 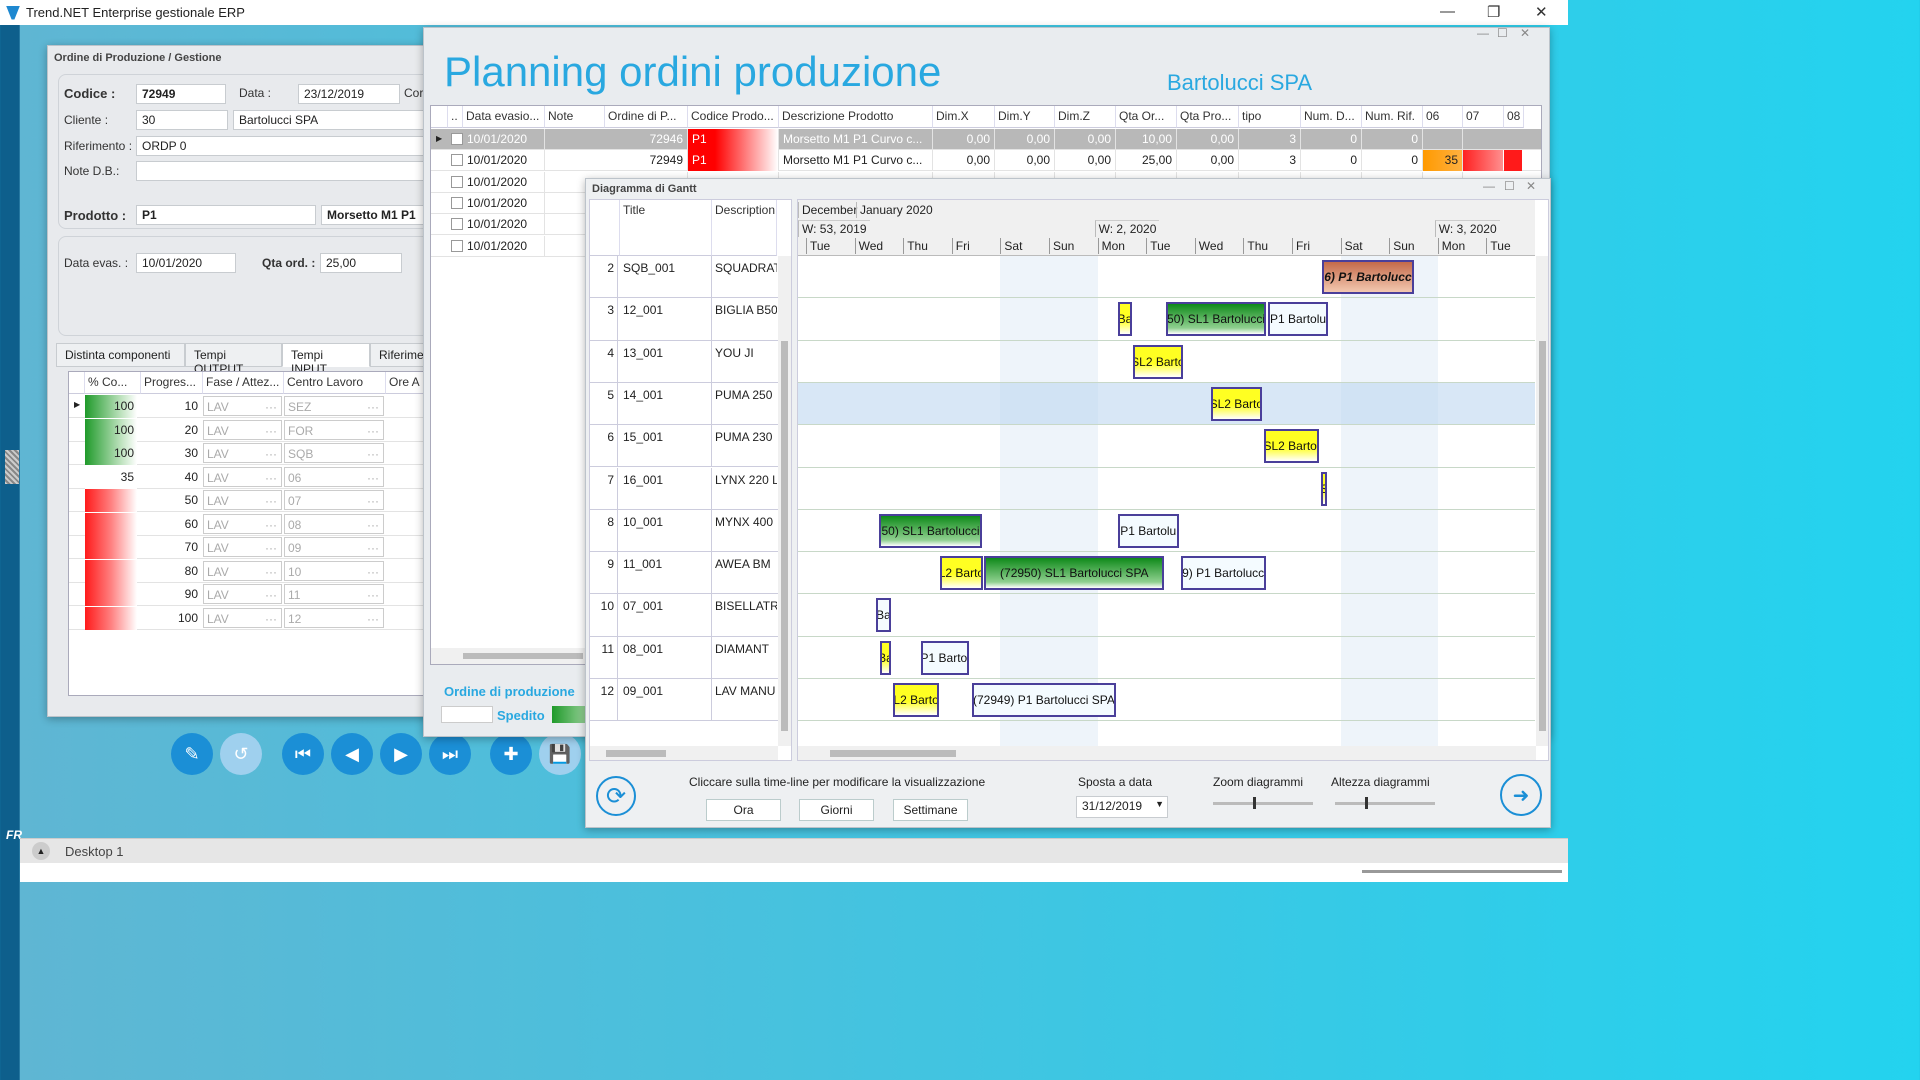 I want to click on phase-row: 90 LAV ··· 11 ···, so click(x=253, y=594).